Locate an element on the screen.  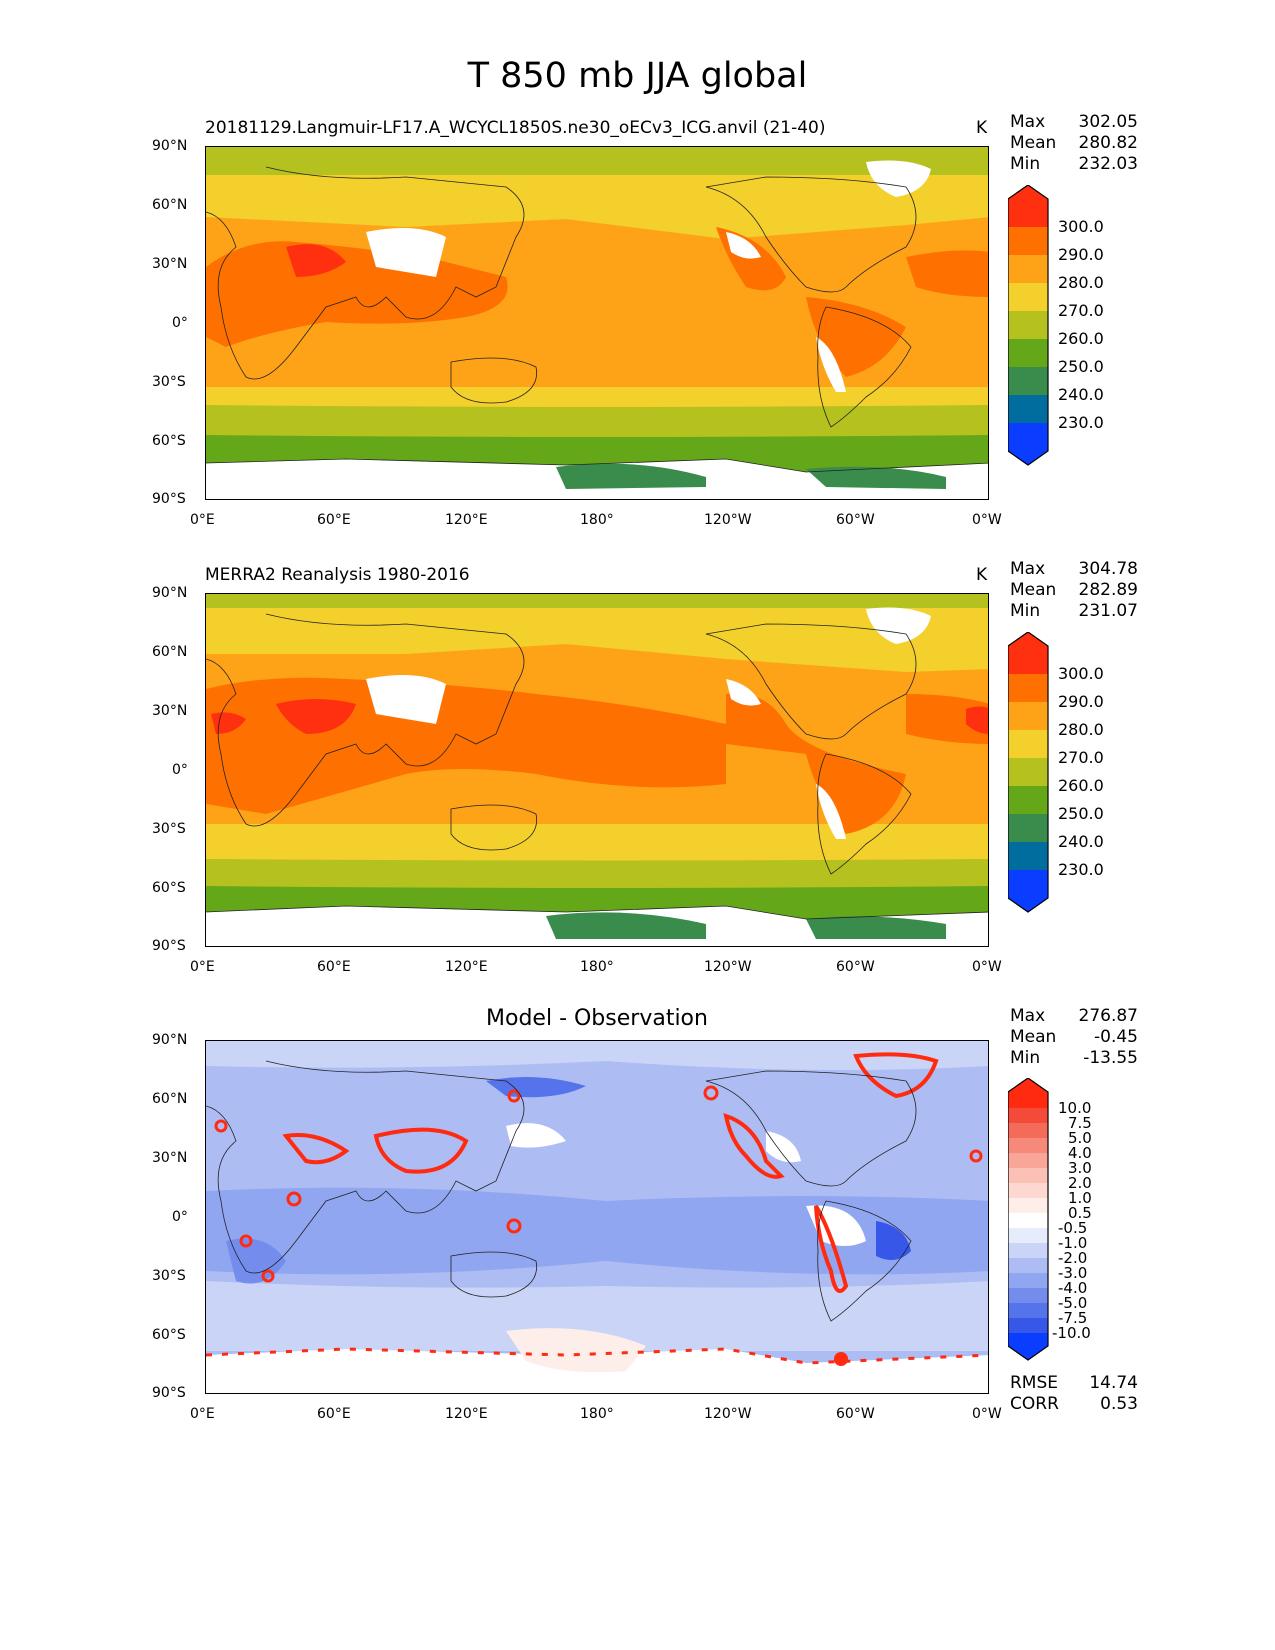
panel-2-colorbar is located at coordinates (1028, 772).